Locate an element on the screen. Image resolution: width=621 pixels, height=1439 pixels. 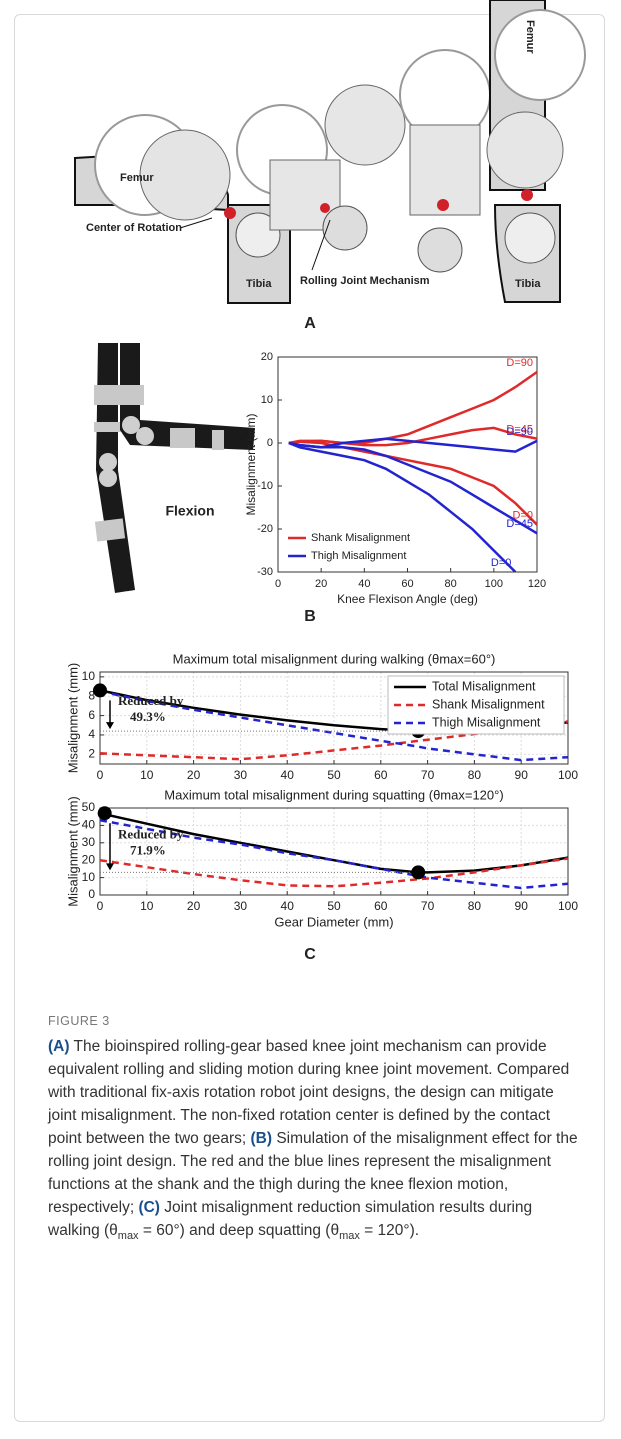
caption-text: = 60°) and deep squatting (θ is located at coordinates (239, 1230).